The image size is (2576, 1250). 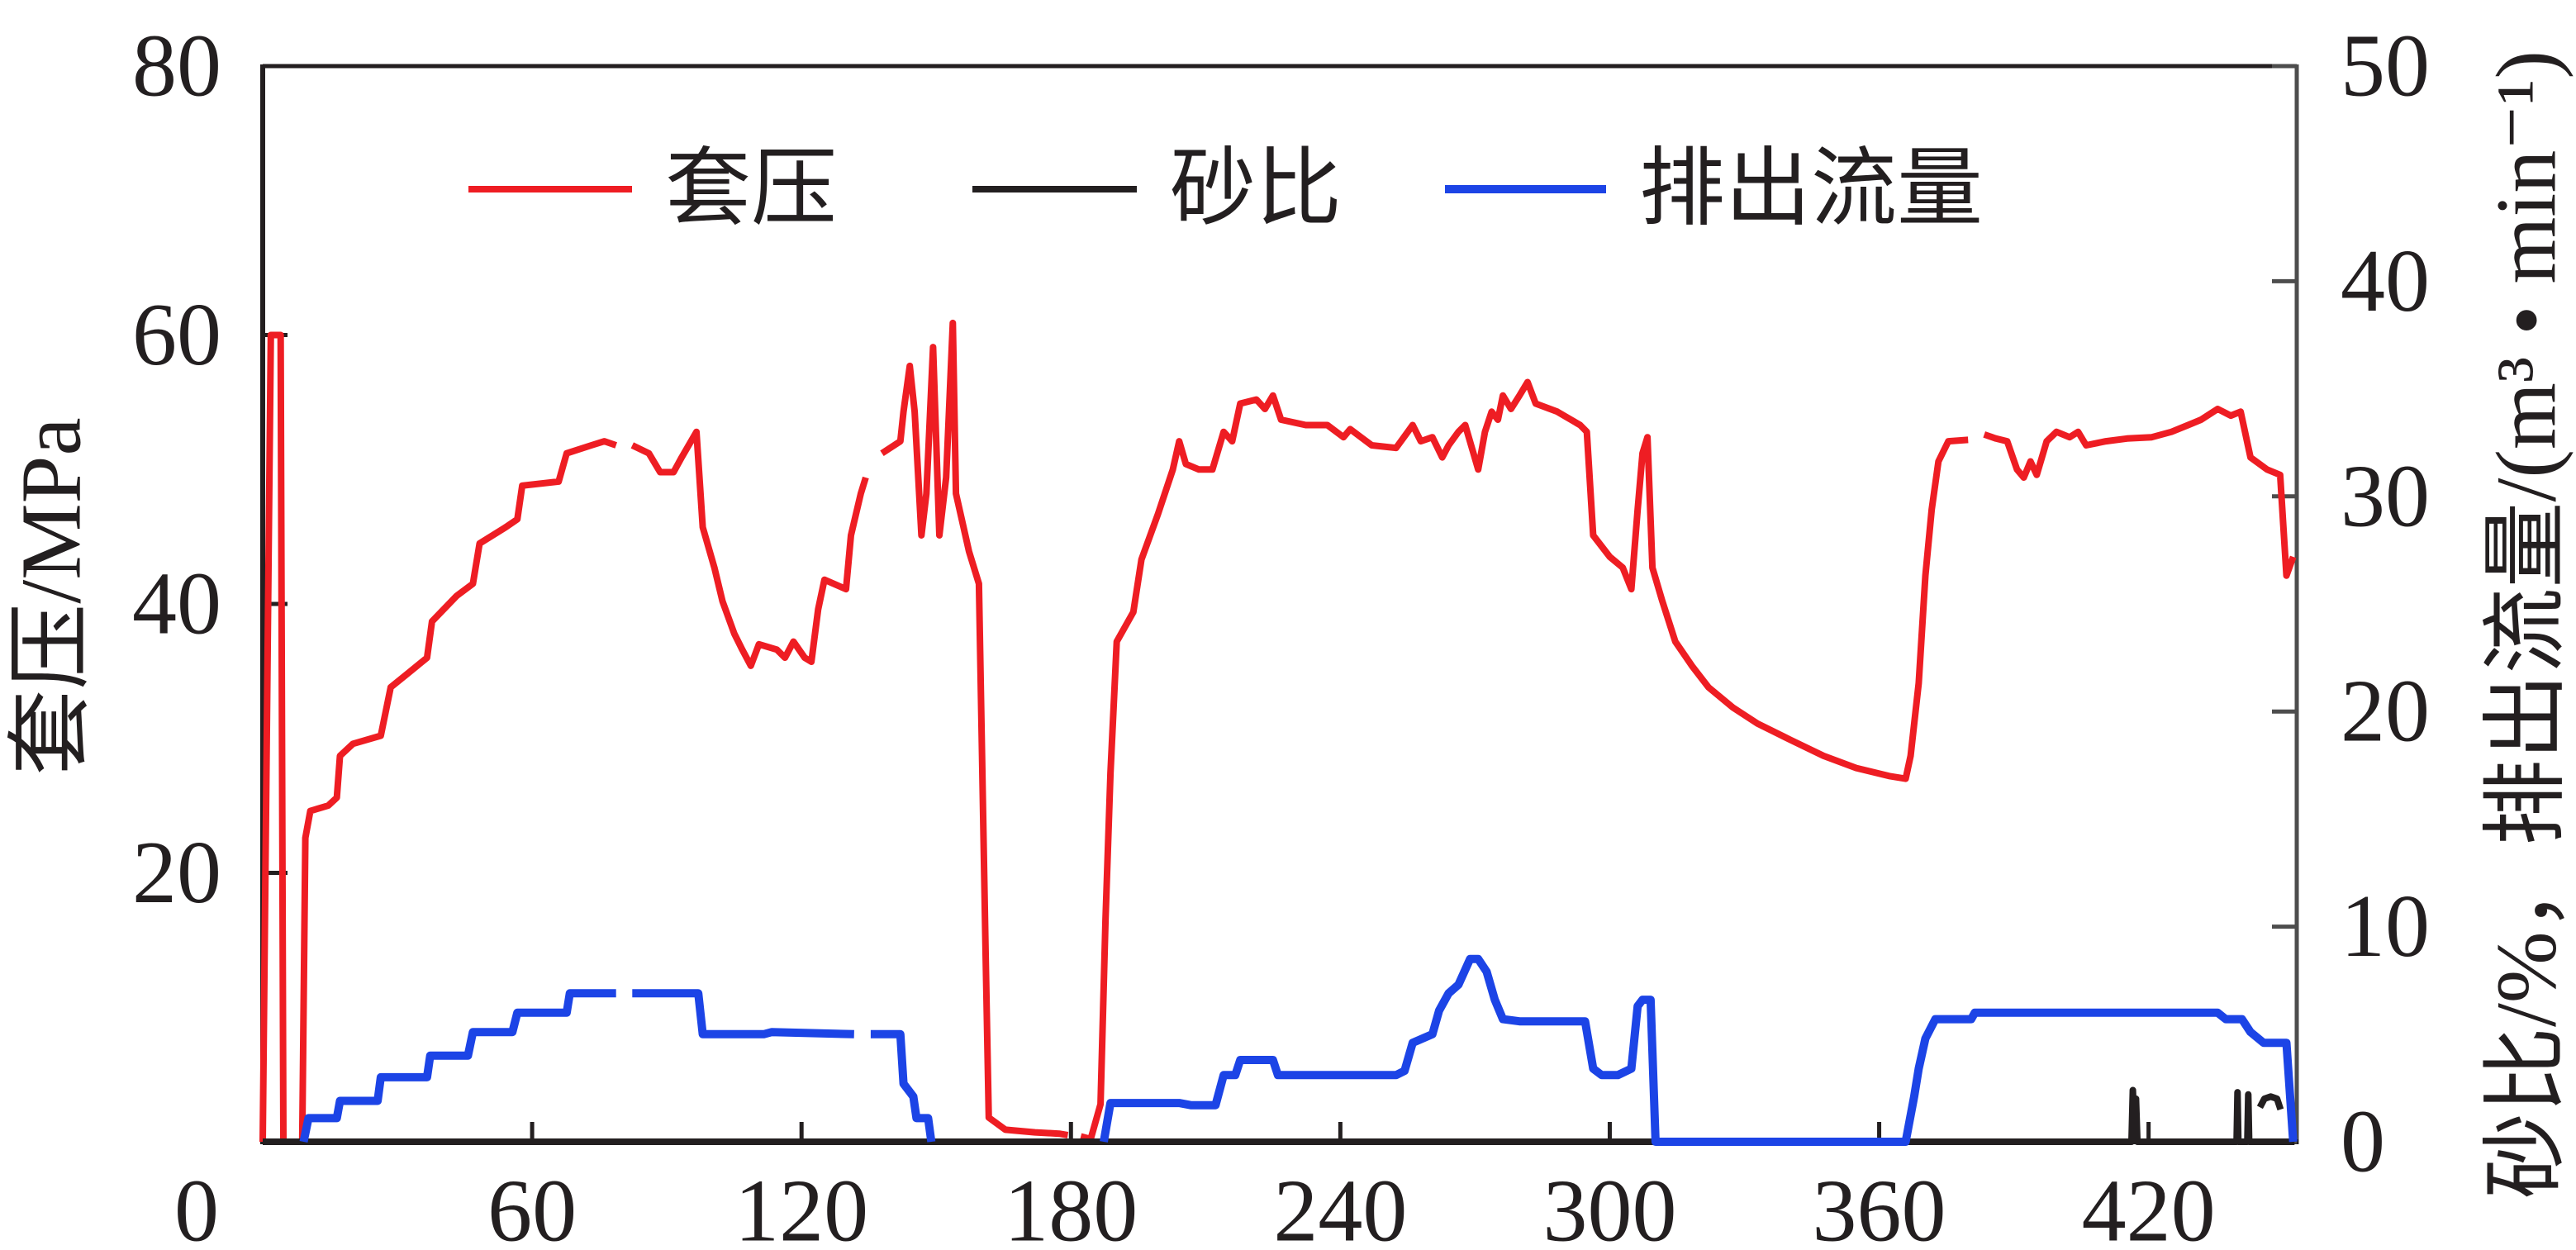 I want to click on x-axis-tick-label: 300, so click(x=1609, y=1206).